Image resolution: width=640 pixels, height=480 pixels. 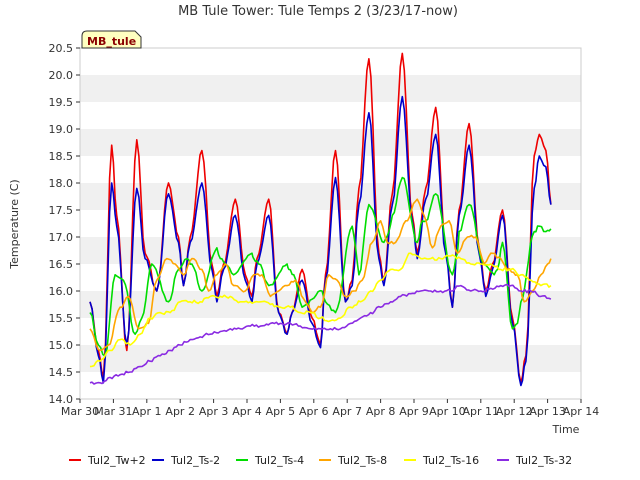 What do you see at coordinates (61, 237) in the screenshot?
I see `y-tick-label: 17.0` at bounding box center [61, 237].